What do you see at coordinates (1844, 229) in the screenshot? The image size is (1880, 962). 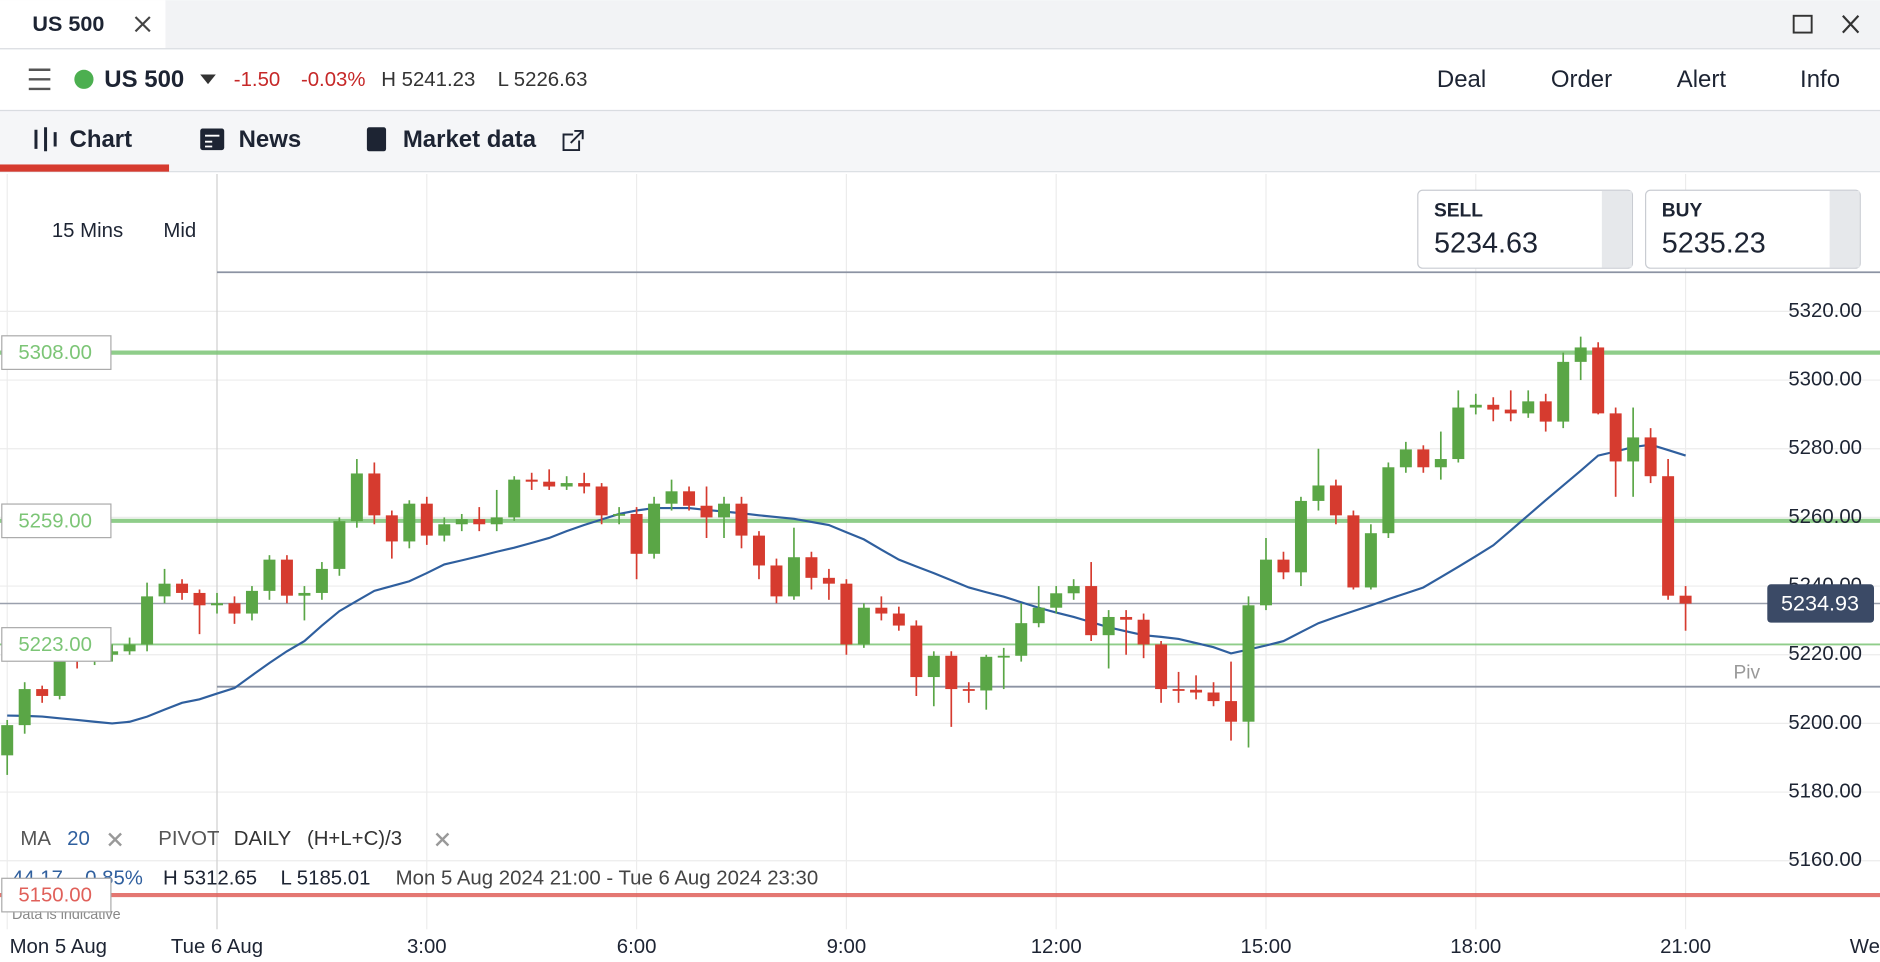 I see `buy-side` at bounding box center [1844, 229].